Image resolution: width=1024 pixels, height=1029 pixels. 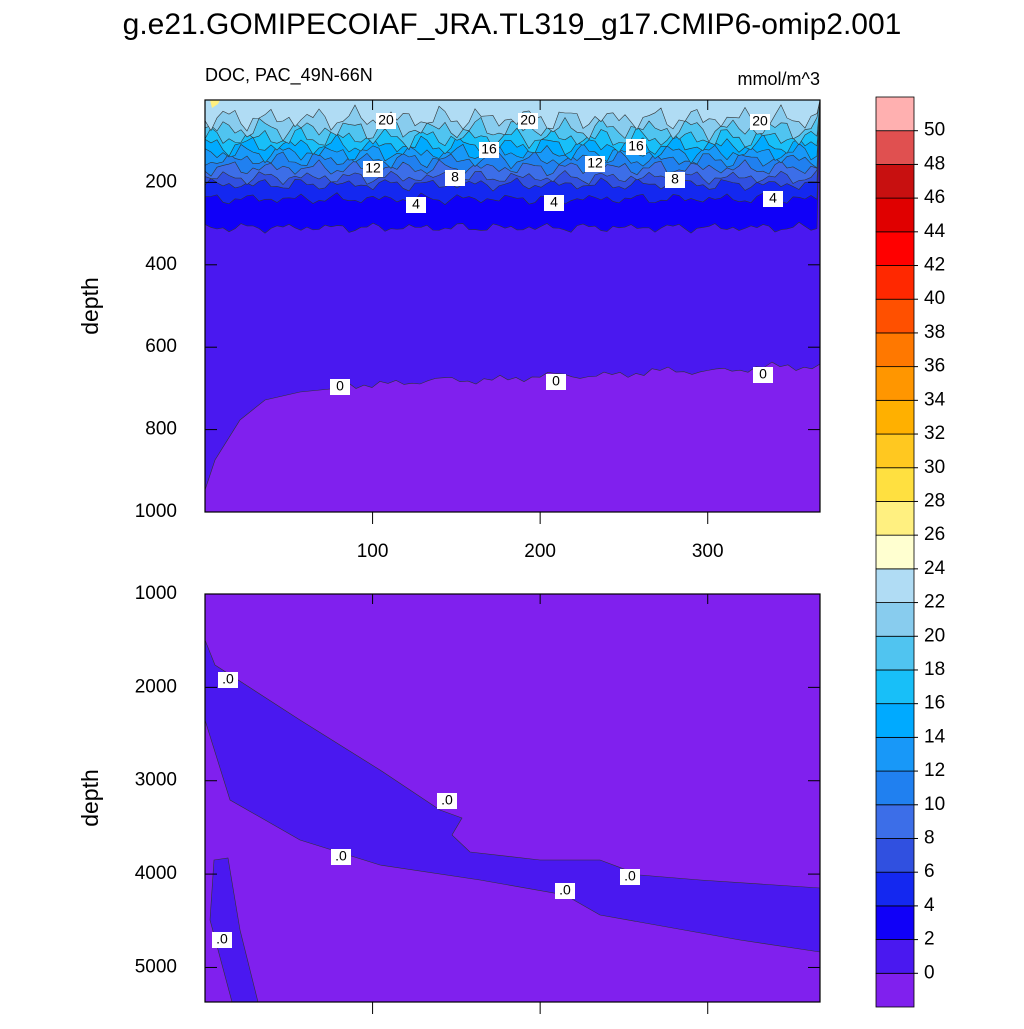 I want to click on y-tick-label: 5000, so click(x=156, y=966).